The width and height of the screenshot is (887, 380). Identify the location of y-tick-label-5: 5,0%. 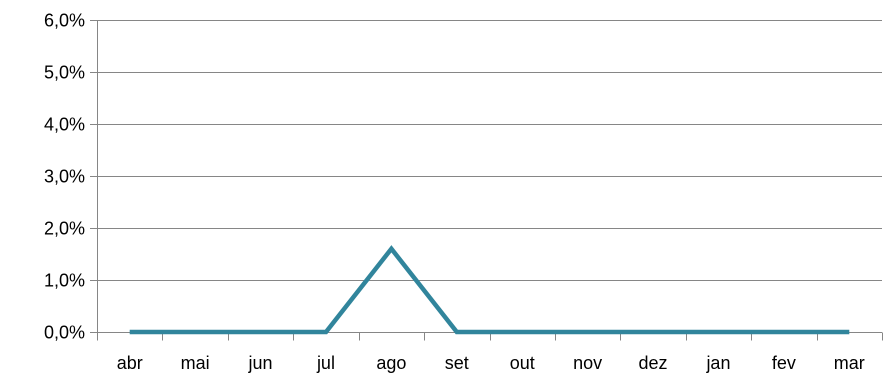
(64, 73).